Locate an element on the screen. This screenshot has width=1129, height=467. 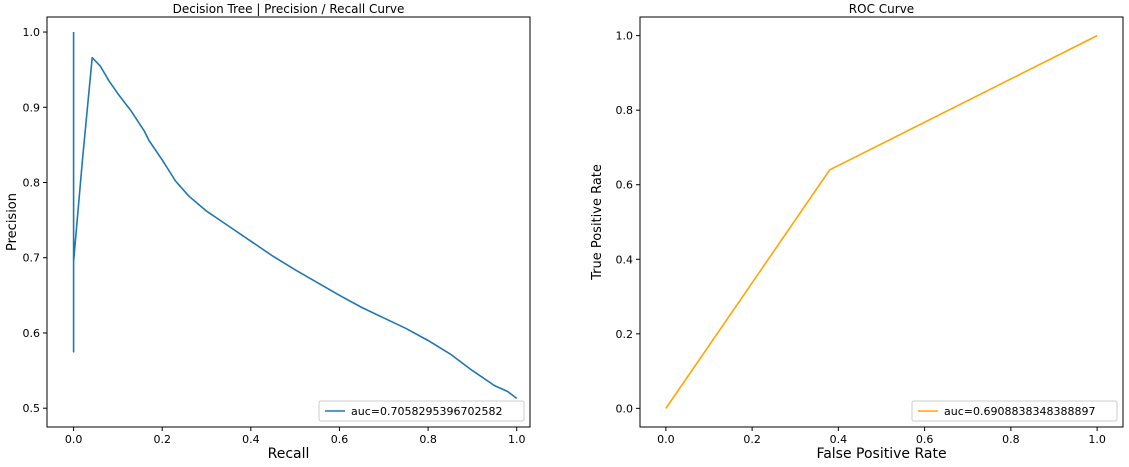
y-tick-label: 0.0 is located at coordinates (625, 408).